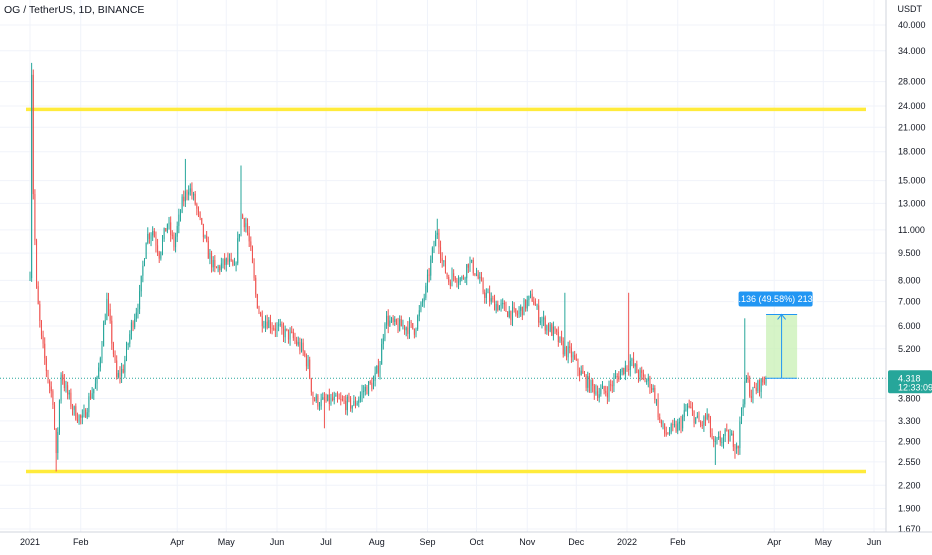 Image resolution: width=932 pixels, height=555 pixels. Describe the element at coordinates (912, 82) in the screenshot. I see `y-tick-label: 28.000` at that location.